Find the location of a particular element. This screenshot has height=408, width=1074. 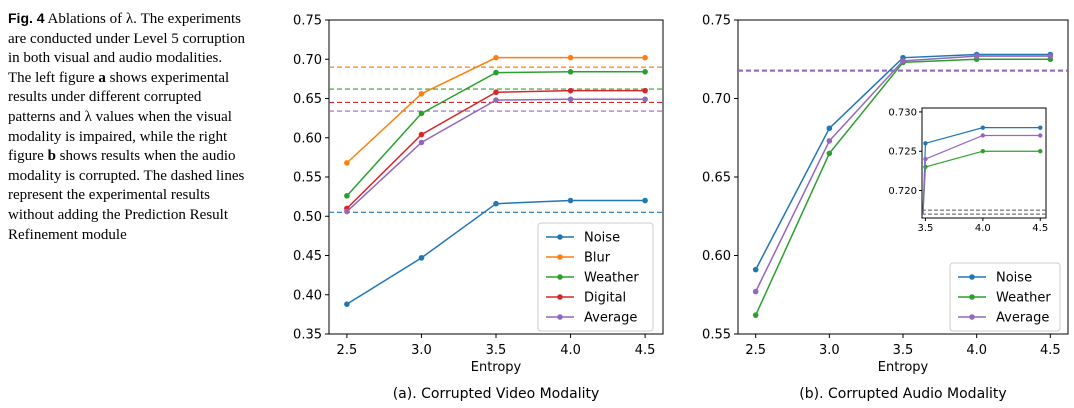

legend-box is located at coordinates (1005, 297).